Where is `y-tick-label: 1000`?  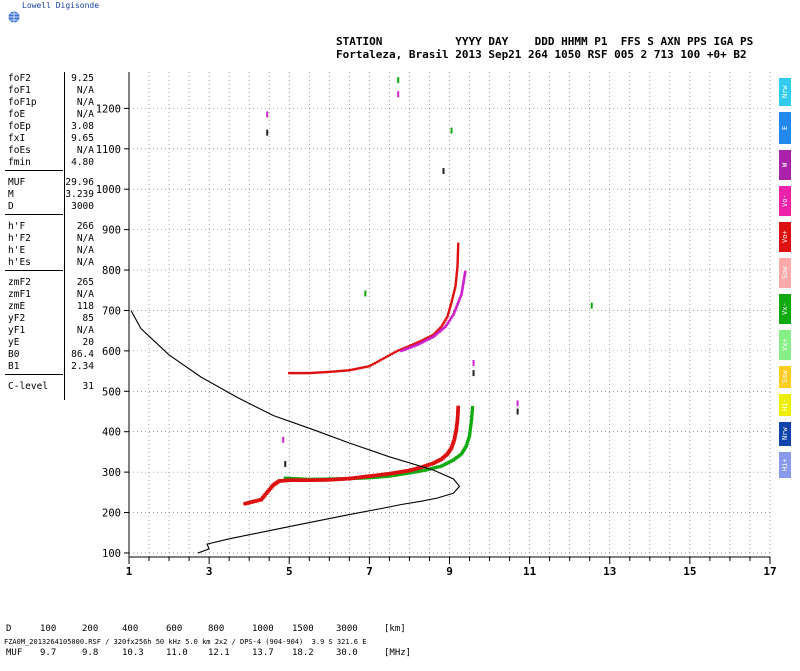
y-tick-label: 1000 is located at coordinates (108, 190).